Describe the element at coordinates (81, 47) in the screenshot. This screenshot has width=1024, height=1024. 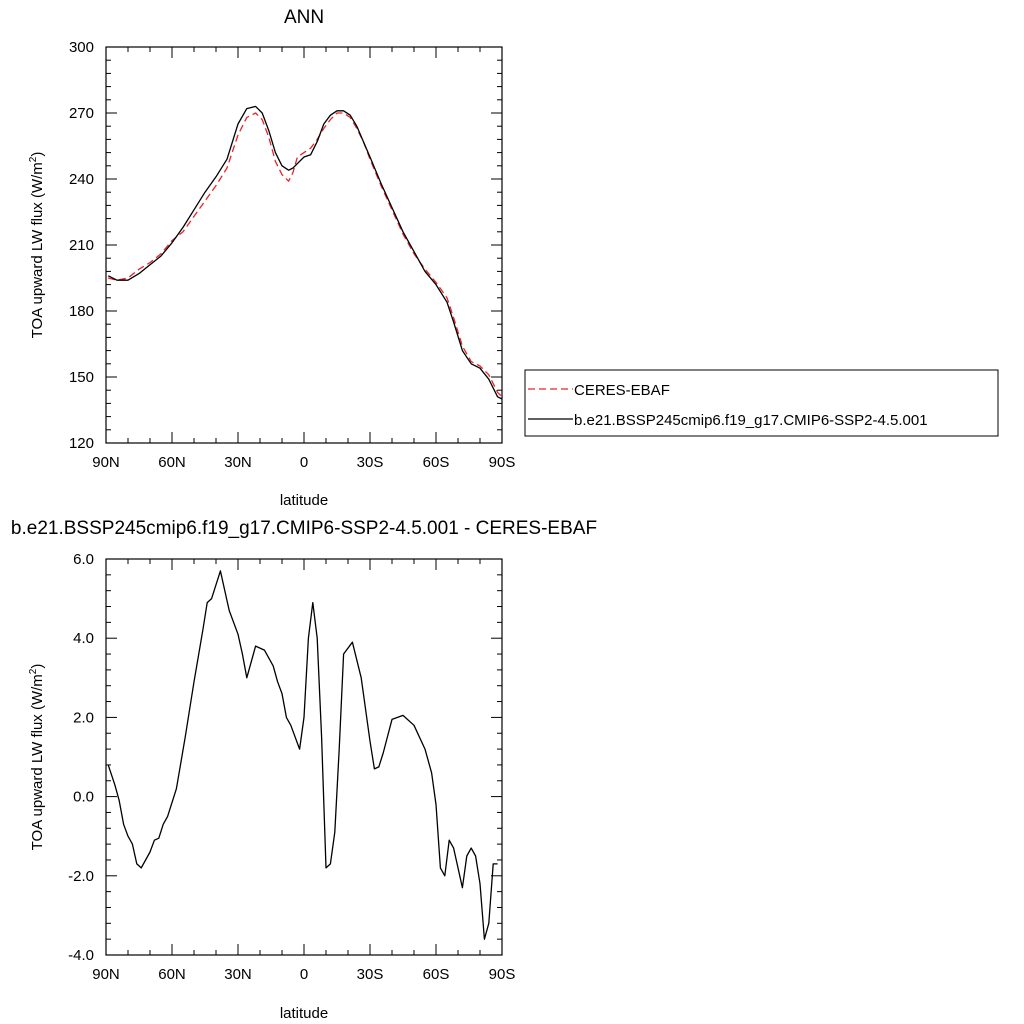
I see `y-tick-label: 300` at that location.